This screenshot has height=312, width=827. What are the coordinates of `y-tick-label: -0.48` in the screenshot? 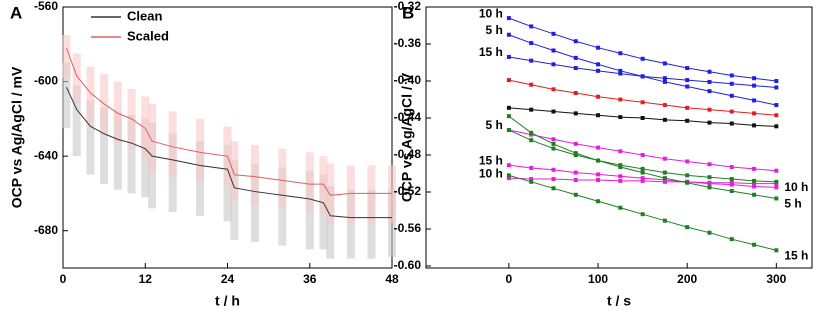 It's located at (408, 154).